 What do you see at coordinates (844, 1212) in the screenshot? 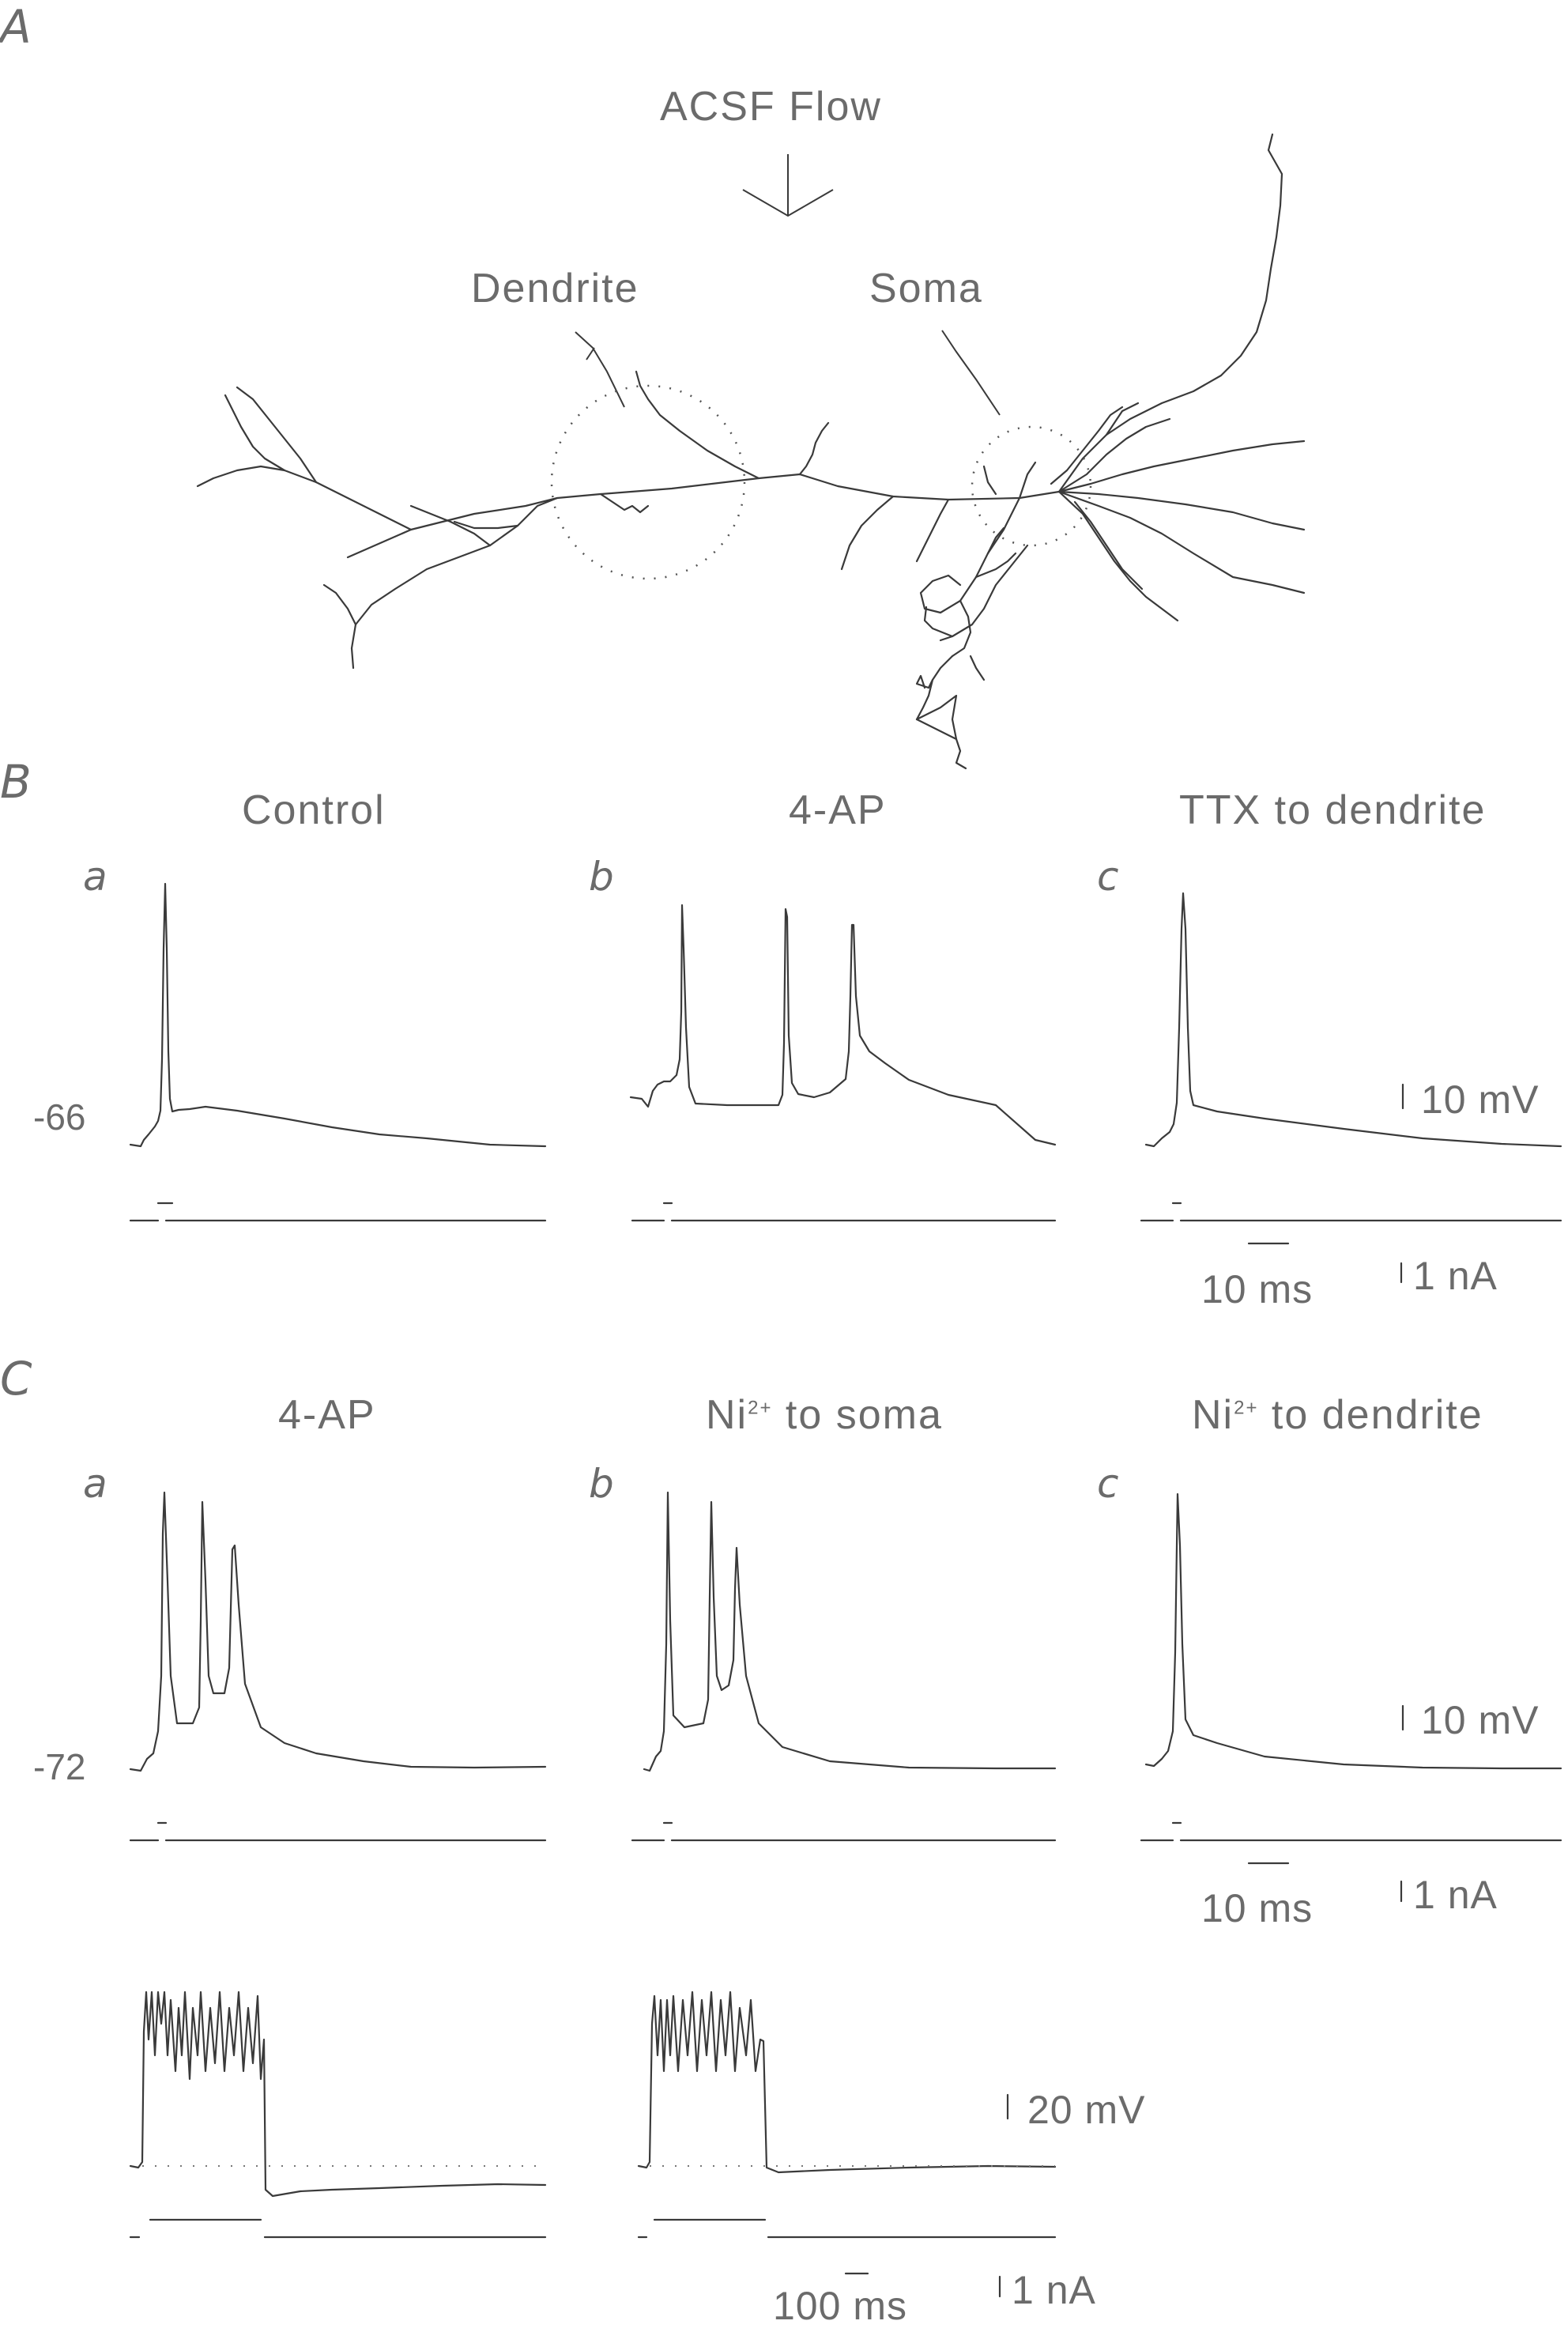
I see `b-b-current-trace` at bounding box center [844, 1212].